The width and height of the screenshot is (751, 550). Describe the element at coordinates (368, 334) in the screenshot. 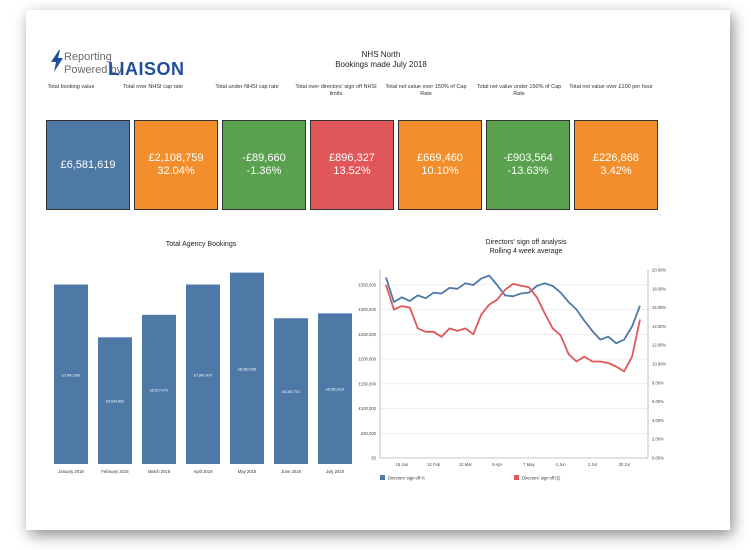

I see `y-left-tick-label: £250,000` at that location.